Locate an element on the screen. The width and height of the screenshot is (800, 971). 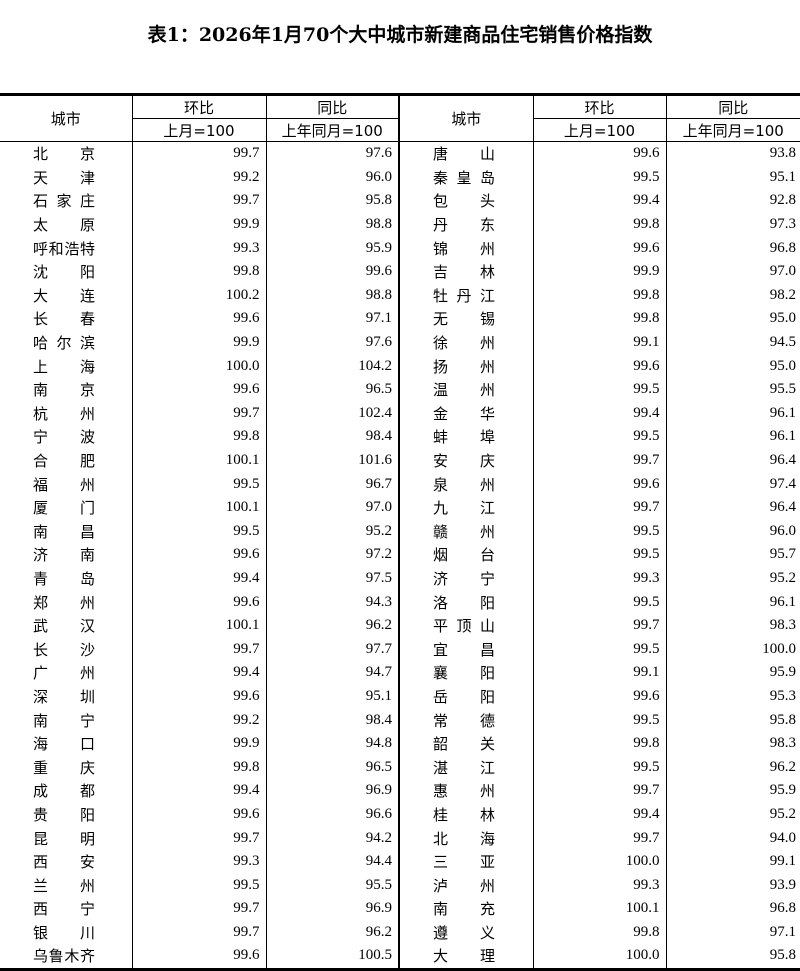
yoy-cell: 95.9 is located at coordinates (333, 248).